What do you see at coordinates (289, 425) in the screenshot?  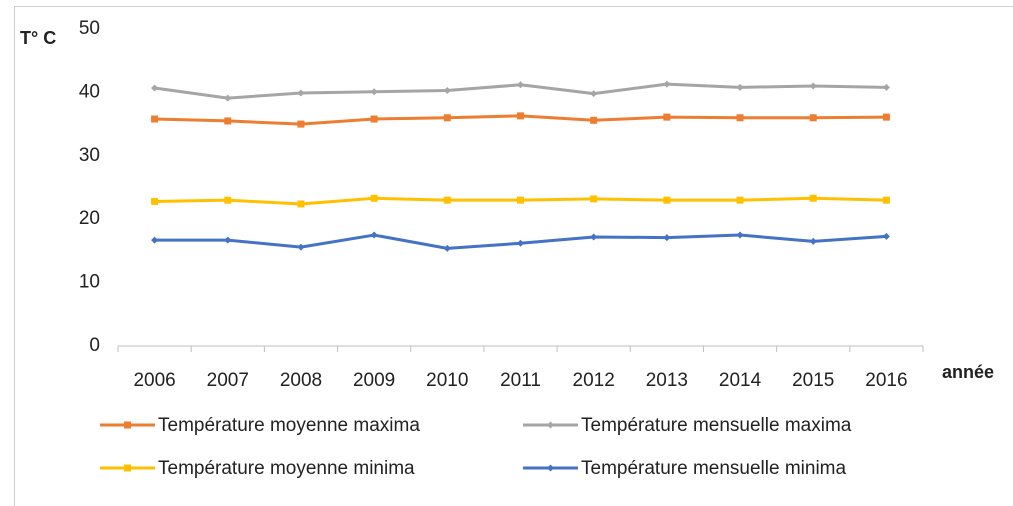 I see `legend-label: Température moyenne maxima` at bounding box center [289, 425].